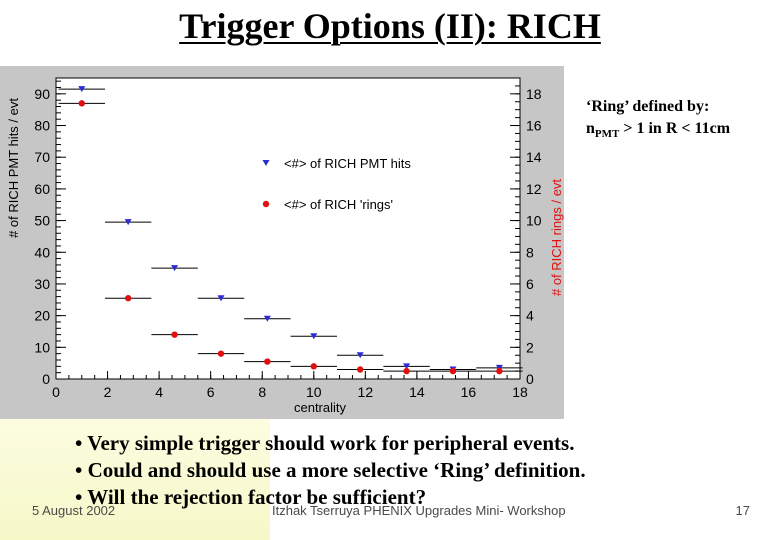 The image size is (780, 540). What do you see at coordinates (469, 392) in the screenshot?
I see `x-tick-label: 16` at bounding box center [469, 392].